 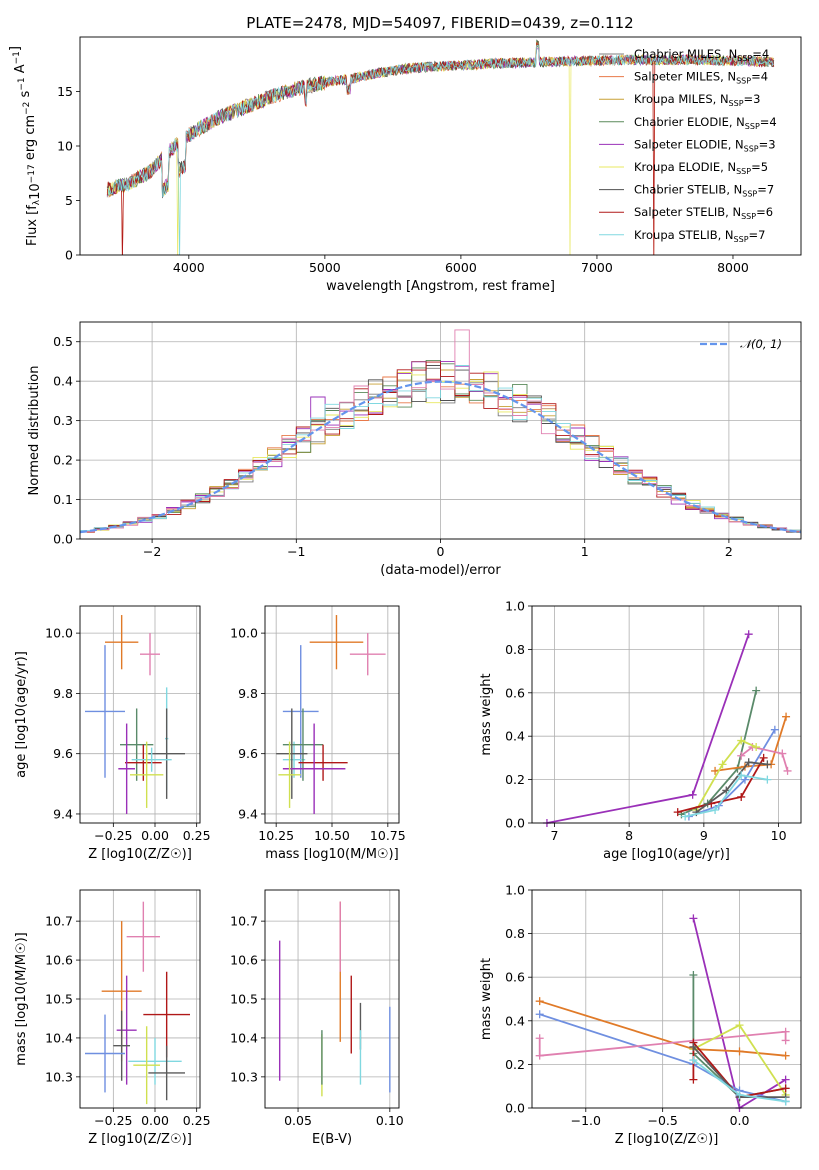 I want to click on age-vs-Z-ylabel: age [log10(age/yr)], so click(x=21, y=714).